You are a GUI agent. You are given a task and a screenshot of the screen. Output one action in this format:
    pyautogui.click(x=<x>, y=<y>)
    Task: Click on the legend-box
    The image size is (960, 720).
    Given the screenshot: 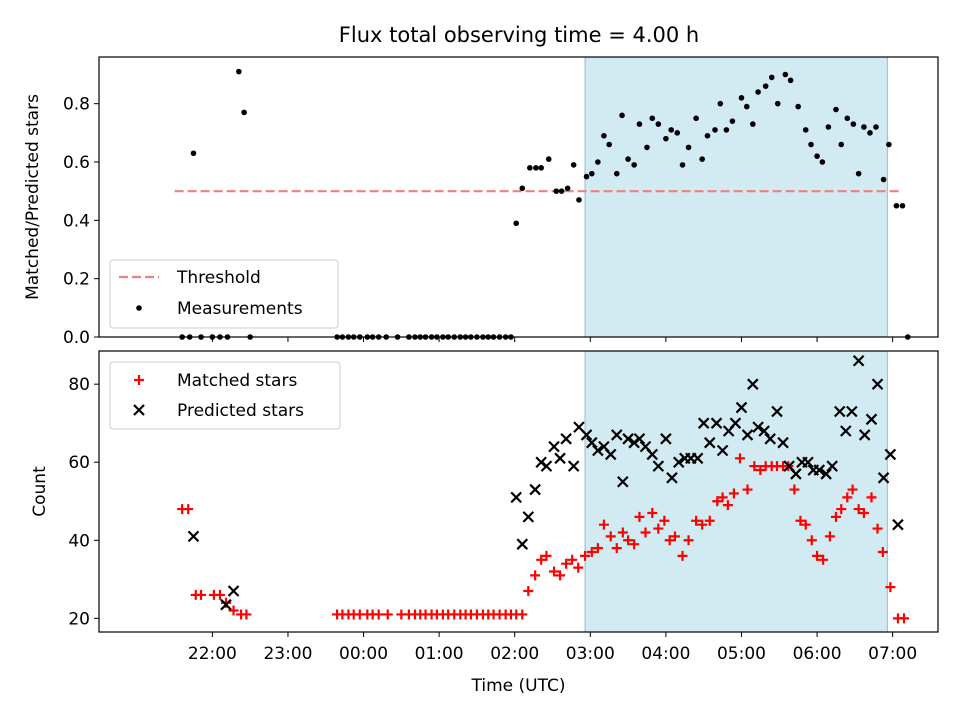 What is the action you would take?
    pyautogui.click(x=224, y=294)
    